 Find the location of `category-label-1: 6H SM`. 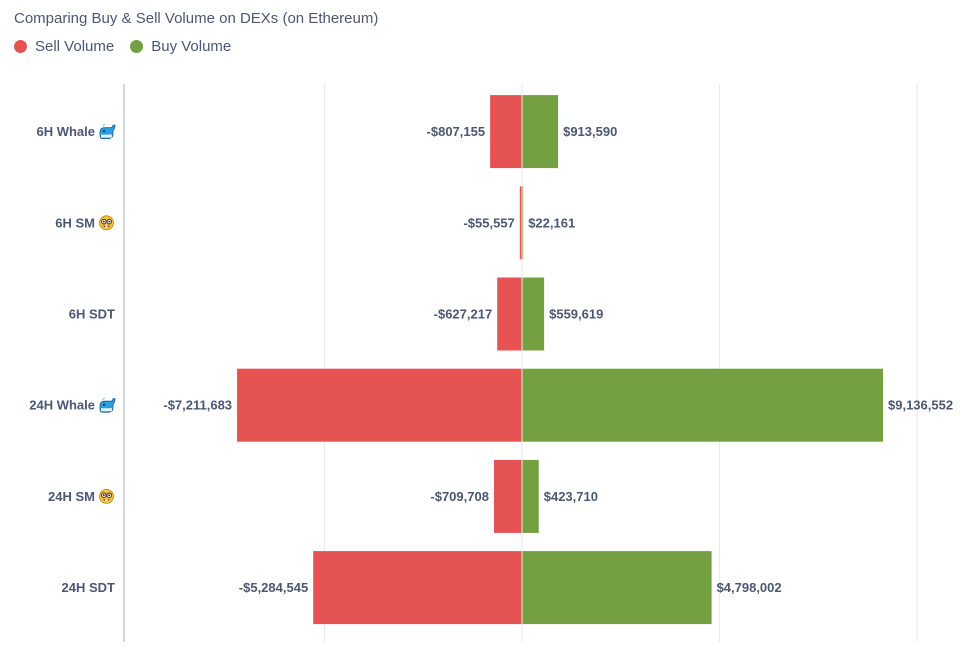

category-label-1: 6H SM is located at coordinates (75, 222).